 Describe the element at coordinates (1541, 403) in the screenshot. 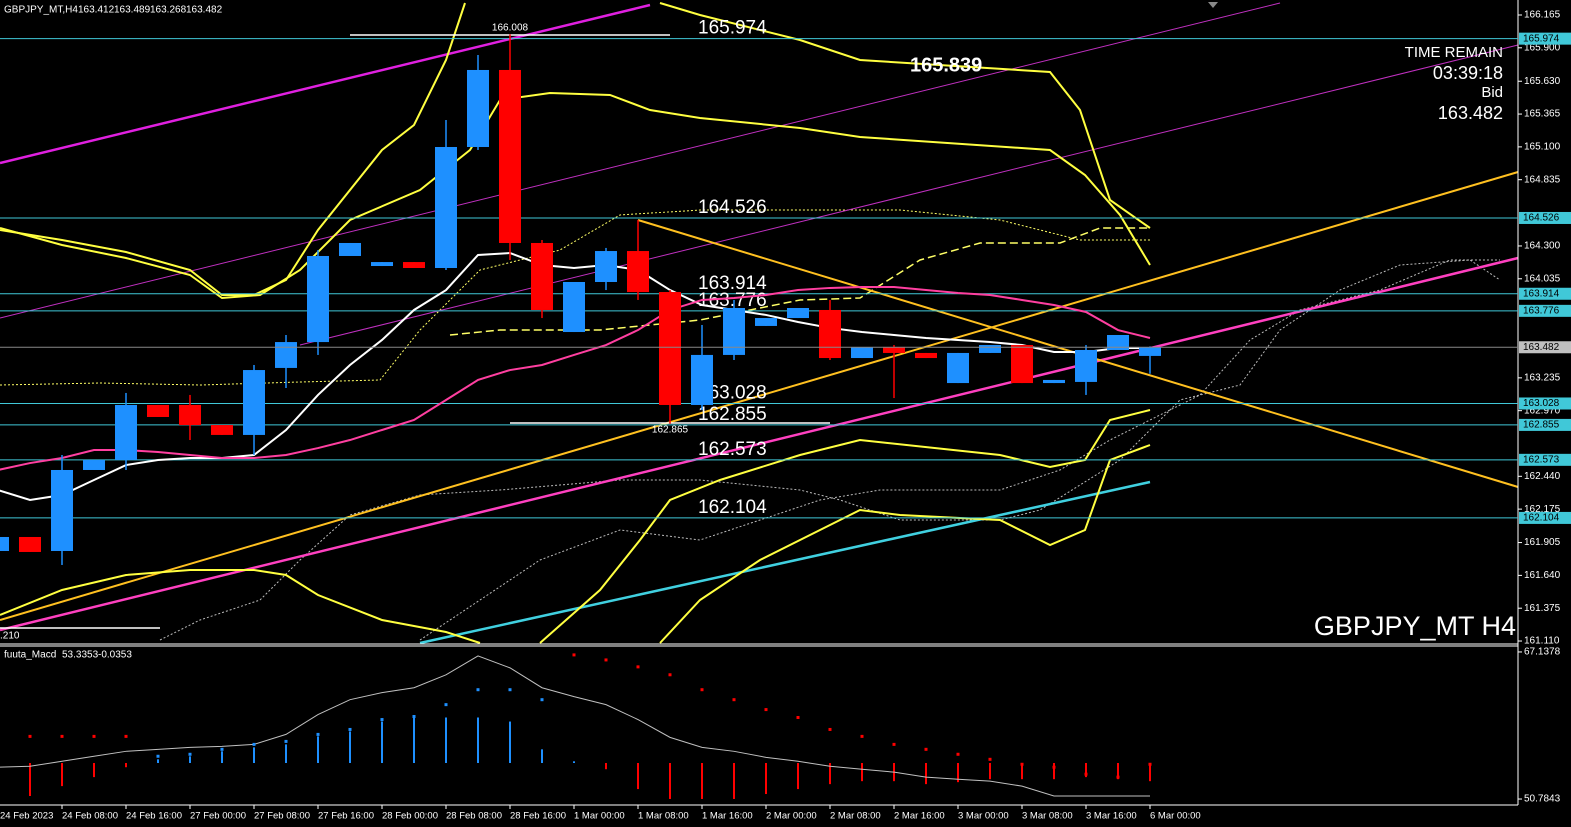

I see `level-tag-label: 163.028` at that location.